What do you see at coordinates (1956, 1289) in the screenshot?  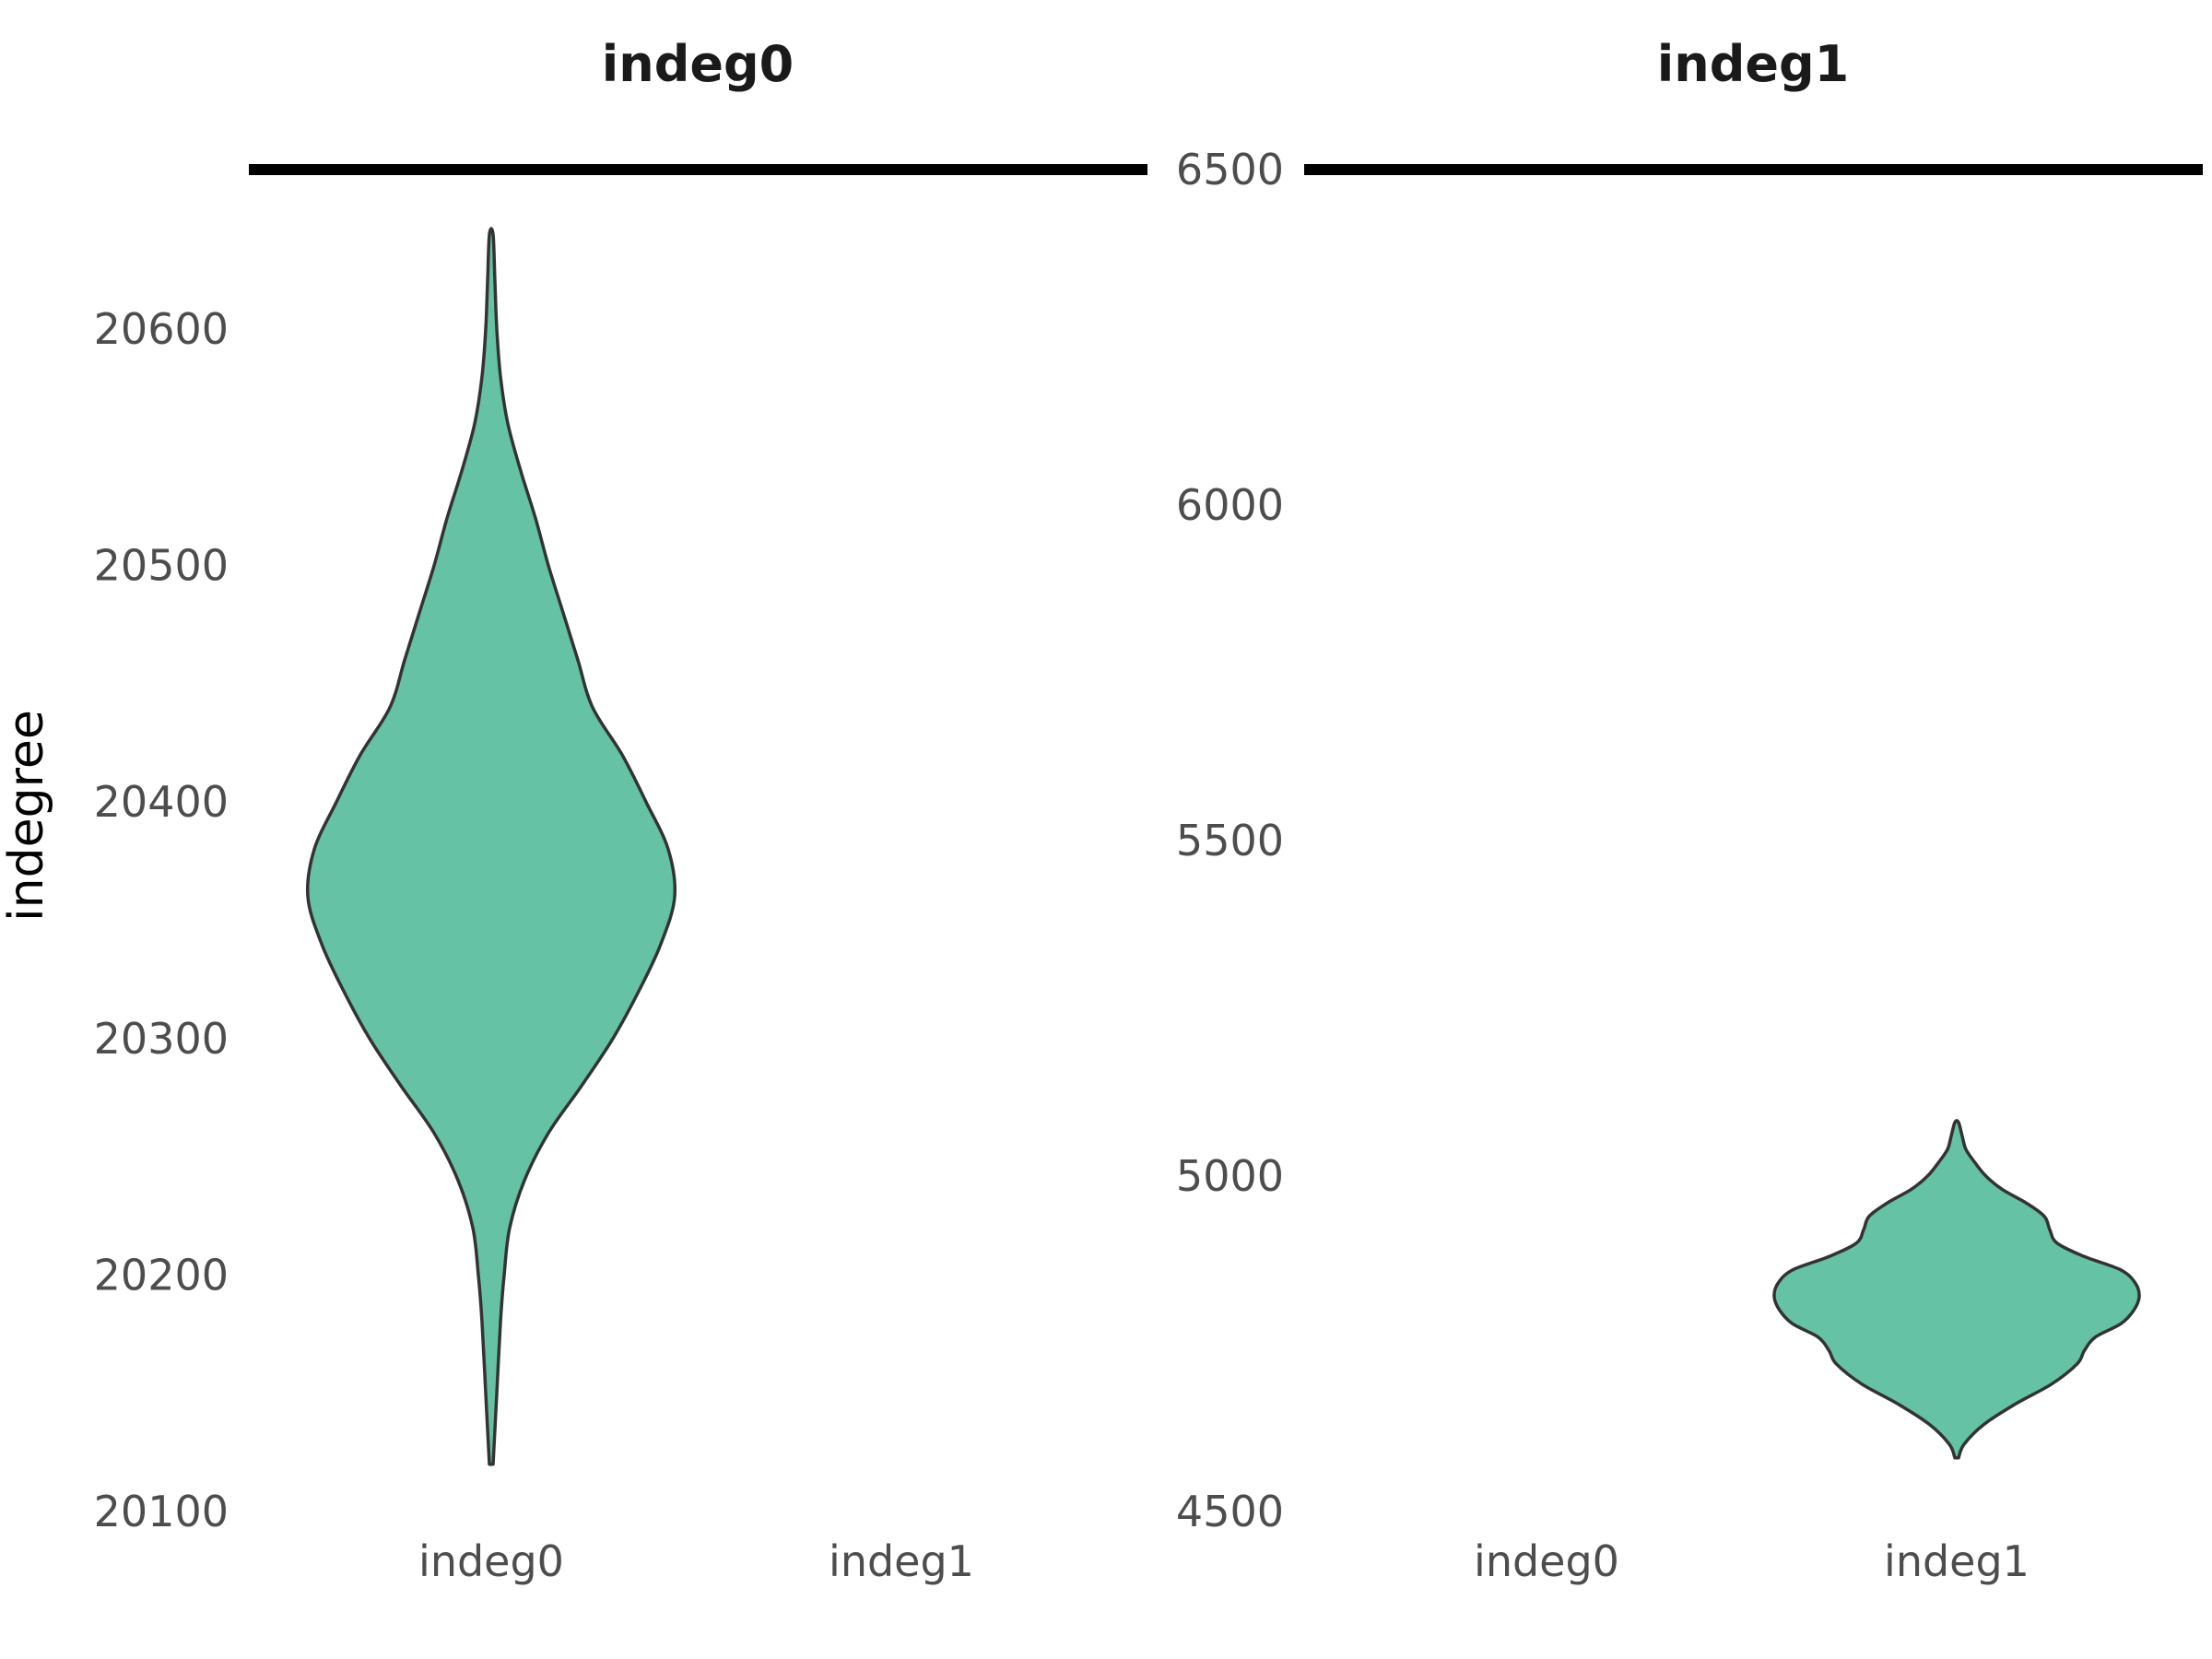 I see `violin-indeg1` at bounding box center [1956, 1289].